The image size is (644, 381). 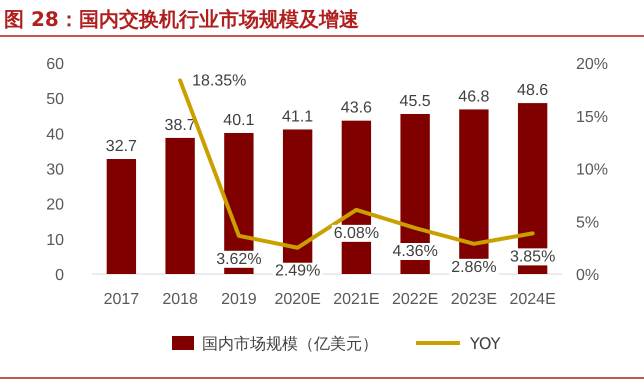 What do you see at coordinates (532, 299) in the screenshot?
I see `x-tick-label: 2024E` at bounding box center [532, 299].